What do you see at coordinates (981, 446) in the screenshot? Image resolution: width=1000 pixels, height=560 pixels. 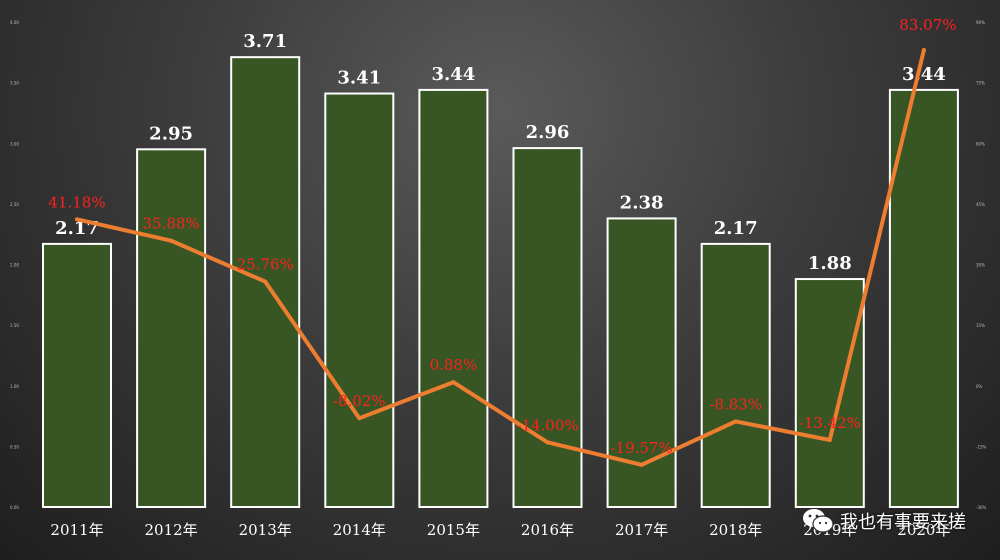 I see `right-tick-label: -15%` at bounding box center [981, 446].